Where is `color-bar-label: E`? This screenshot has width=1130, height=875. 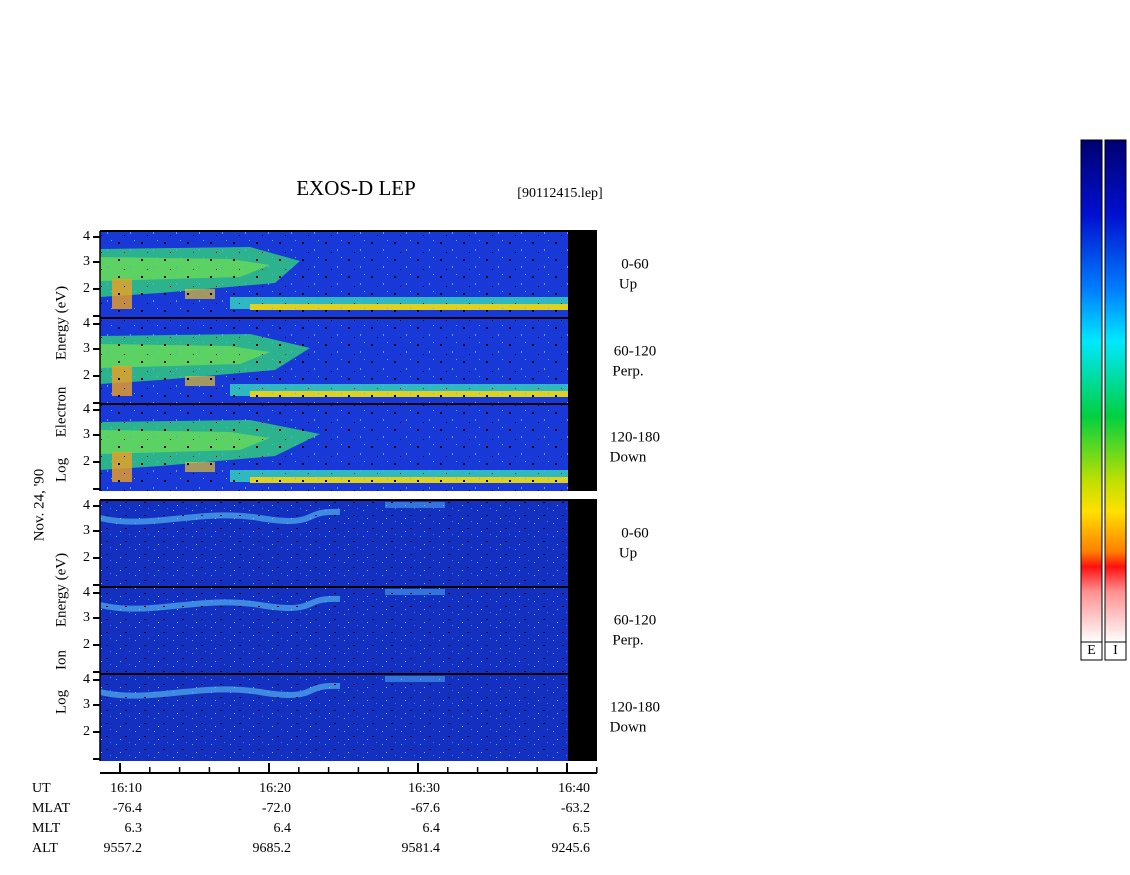 color-bar-label: E is located at coordinates (1091, 650).